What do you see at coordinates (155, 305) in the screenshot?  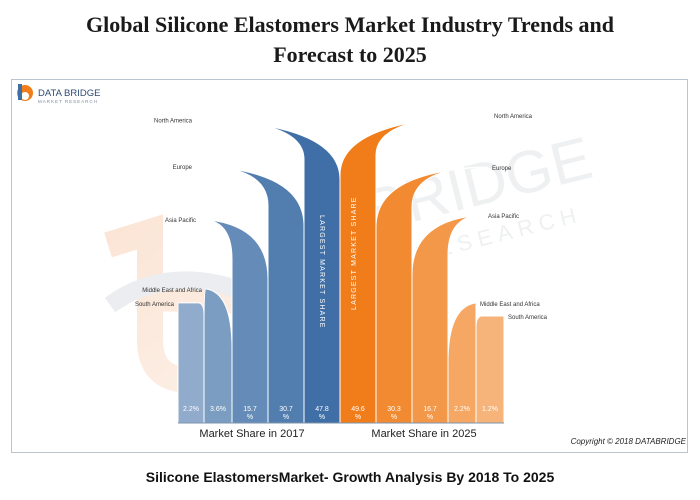 I see `category-label-2017: South America` at bounding box center [155, 305].